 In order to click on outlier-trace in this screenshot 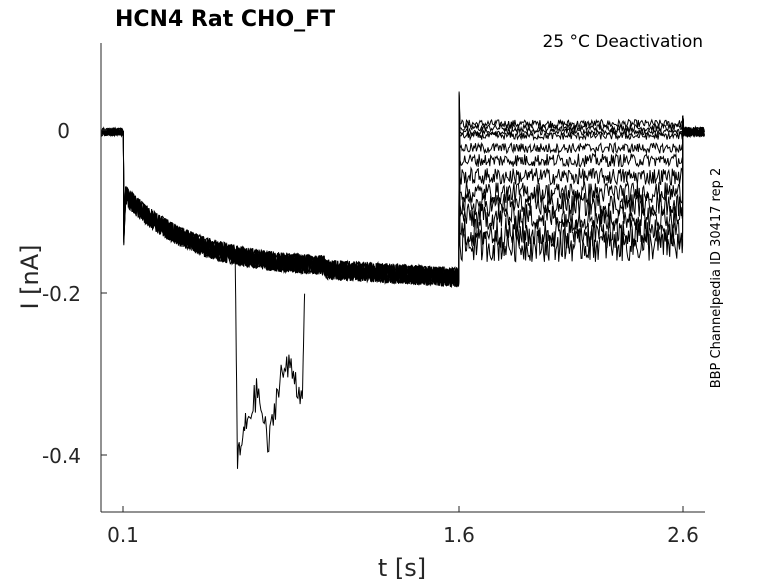, I will do `click(270, 363)`.